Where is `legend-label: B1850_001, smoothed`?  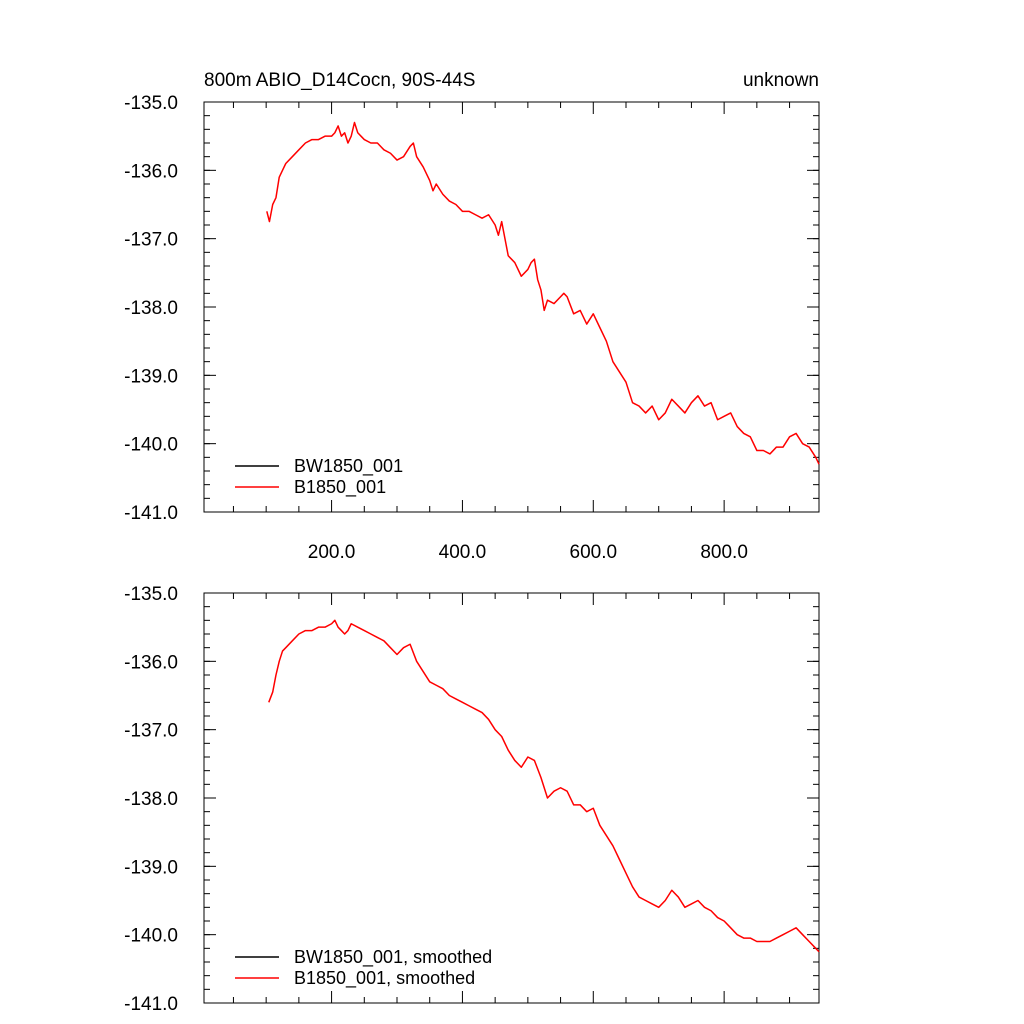 legend-label: B1850_001, smoothed is located at coordinates (384, 978).